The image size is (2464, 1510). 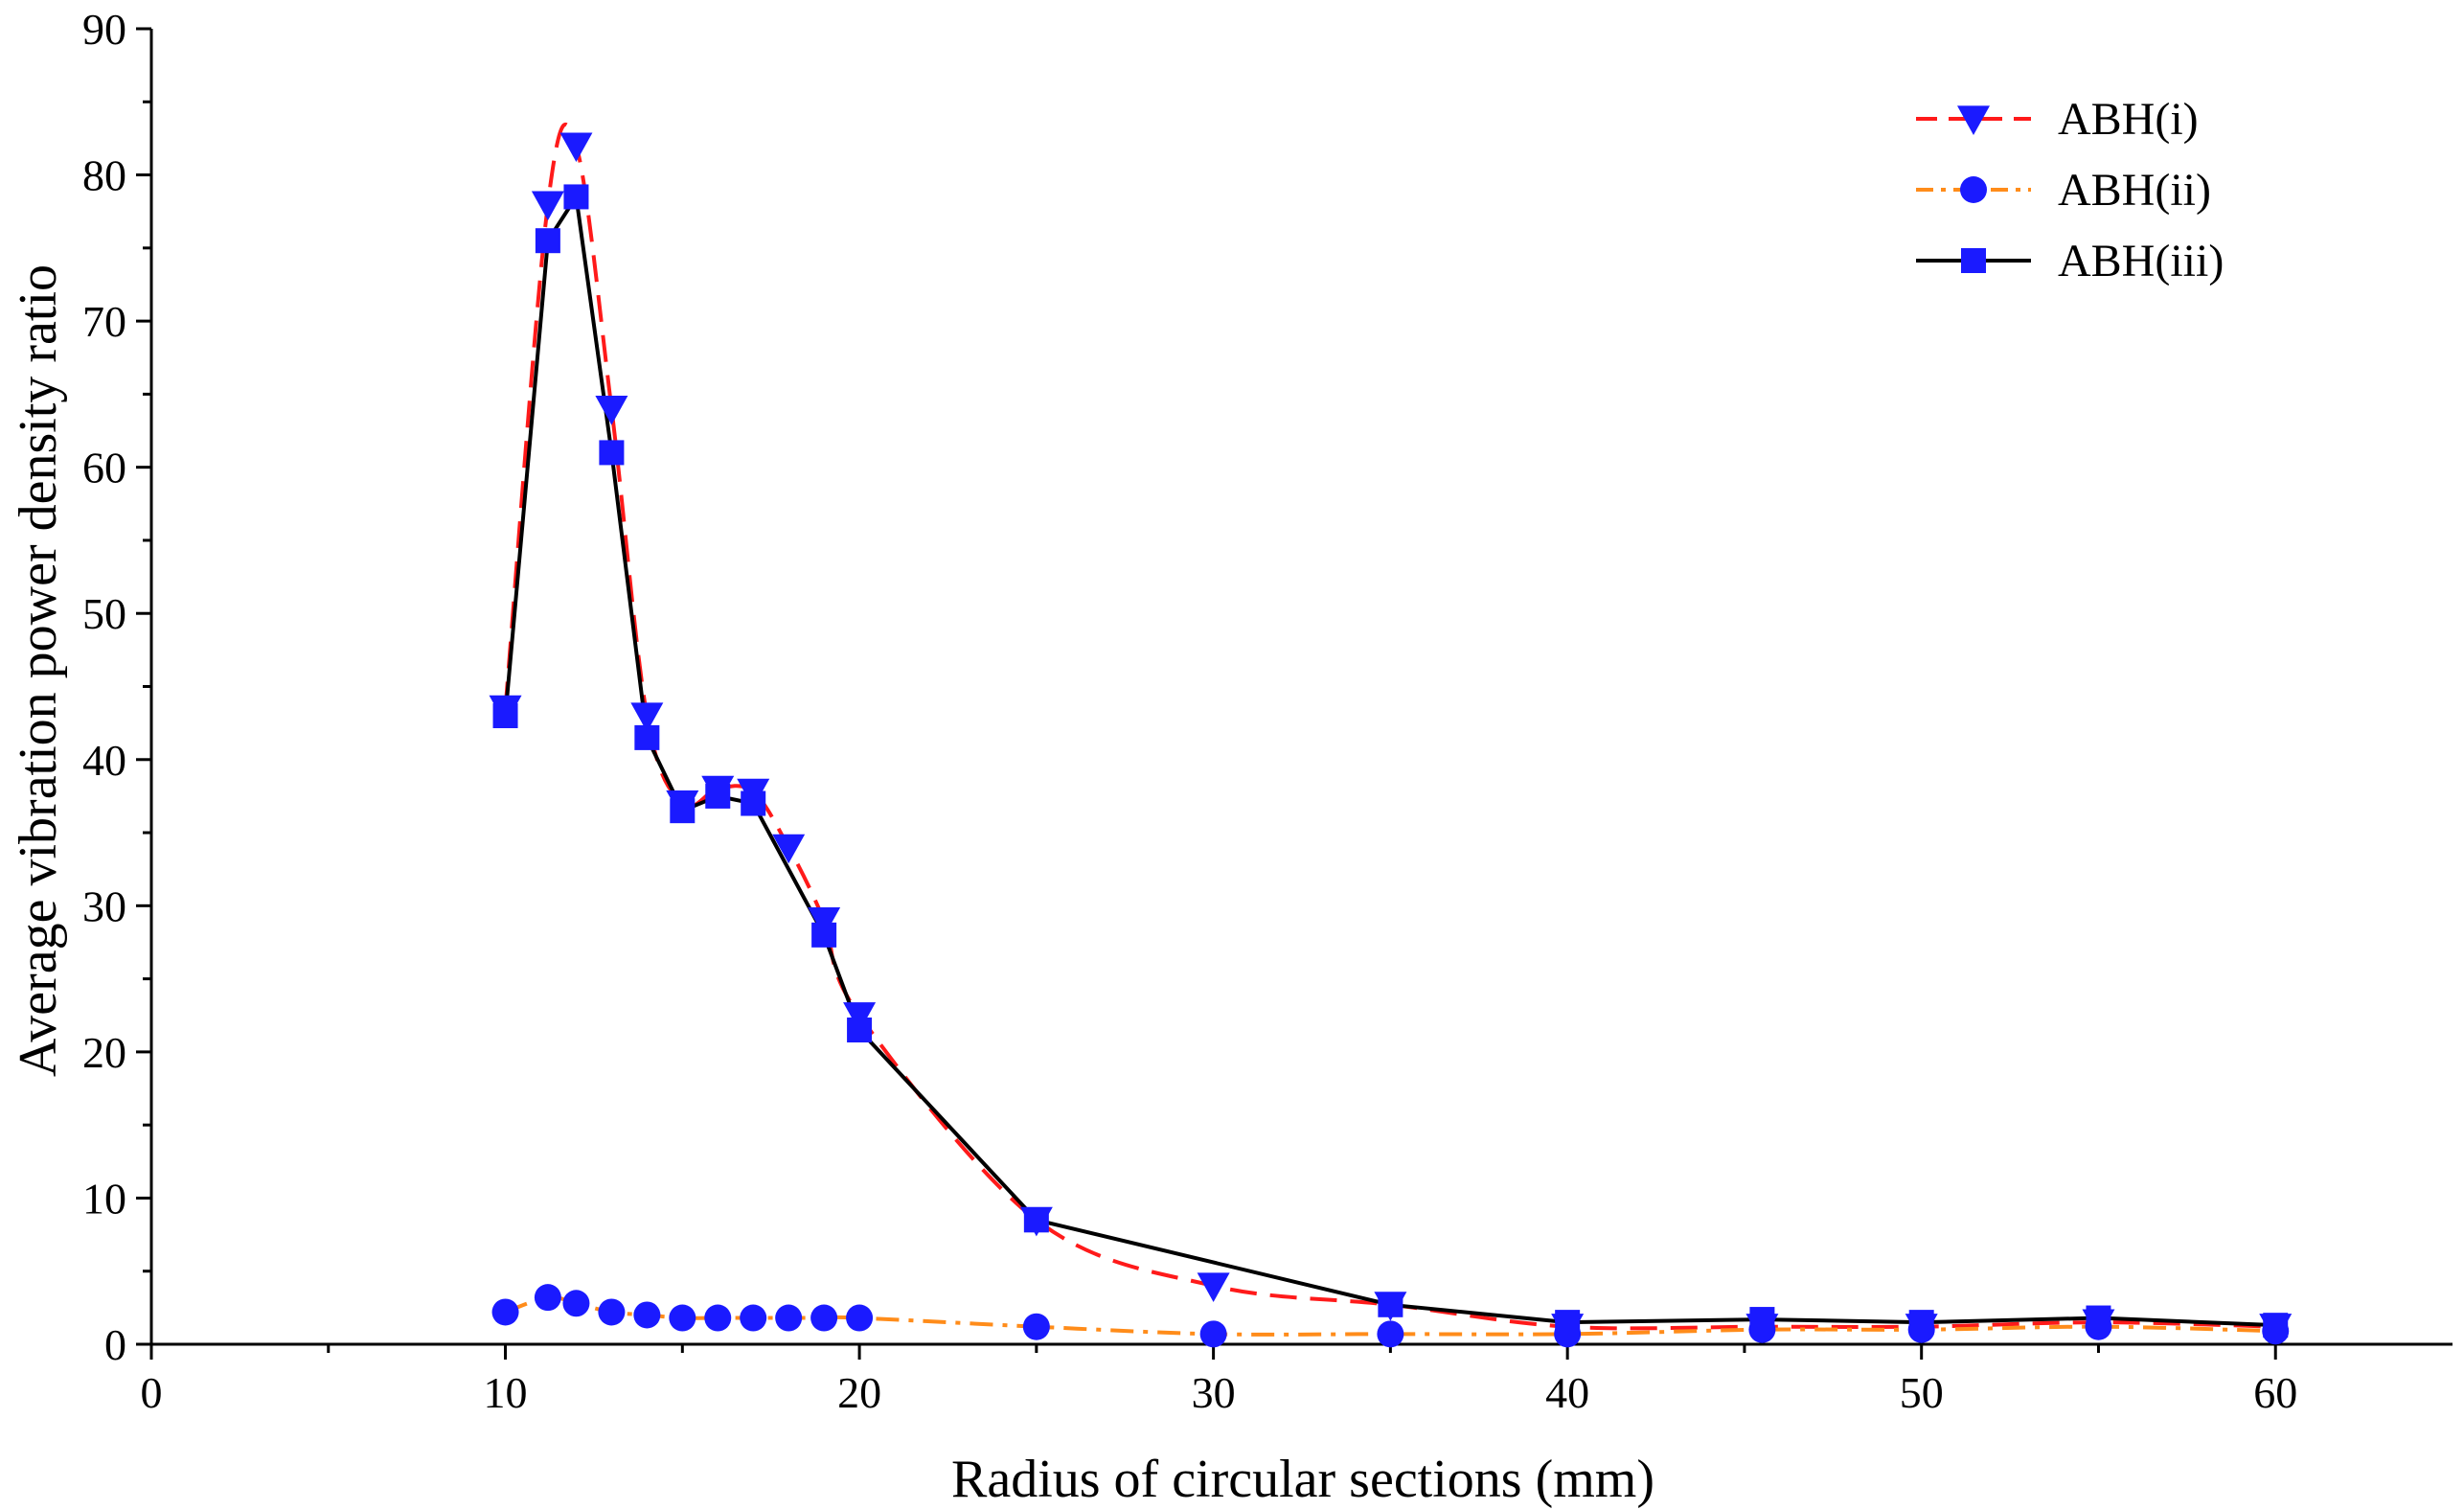 What do you see at coordinates (2275, 1392) in the screenshot?
I see `x-tick-label: 60` at bounding box center [2275, 1392].